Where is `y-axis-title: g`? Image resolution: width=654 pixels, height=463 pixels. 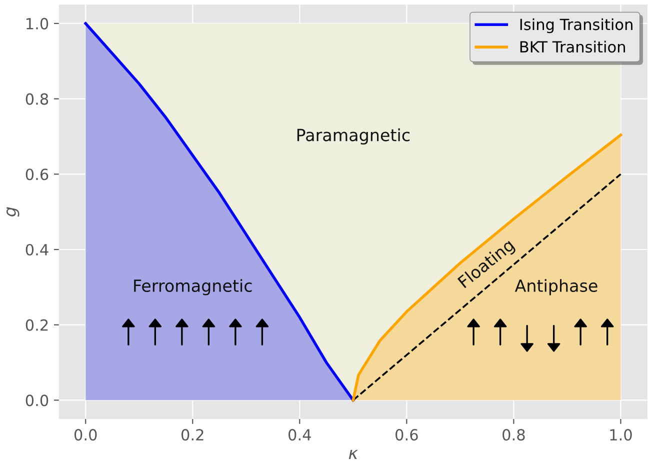 y-axis-title: g is located at coordinates (13, 212).